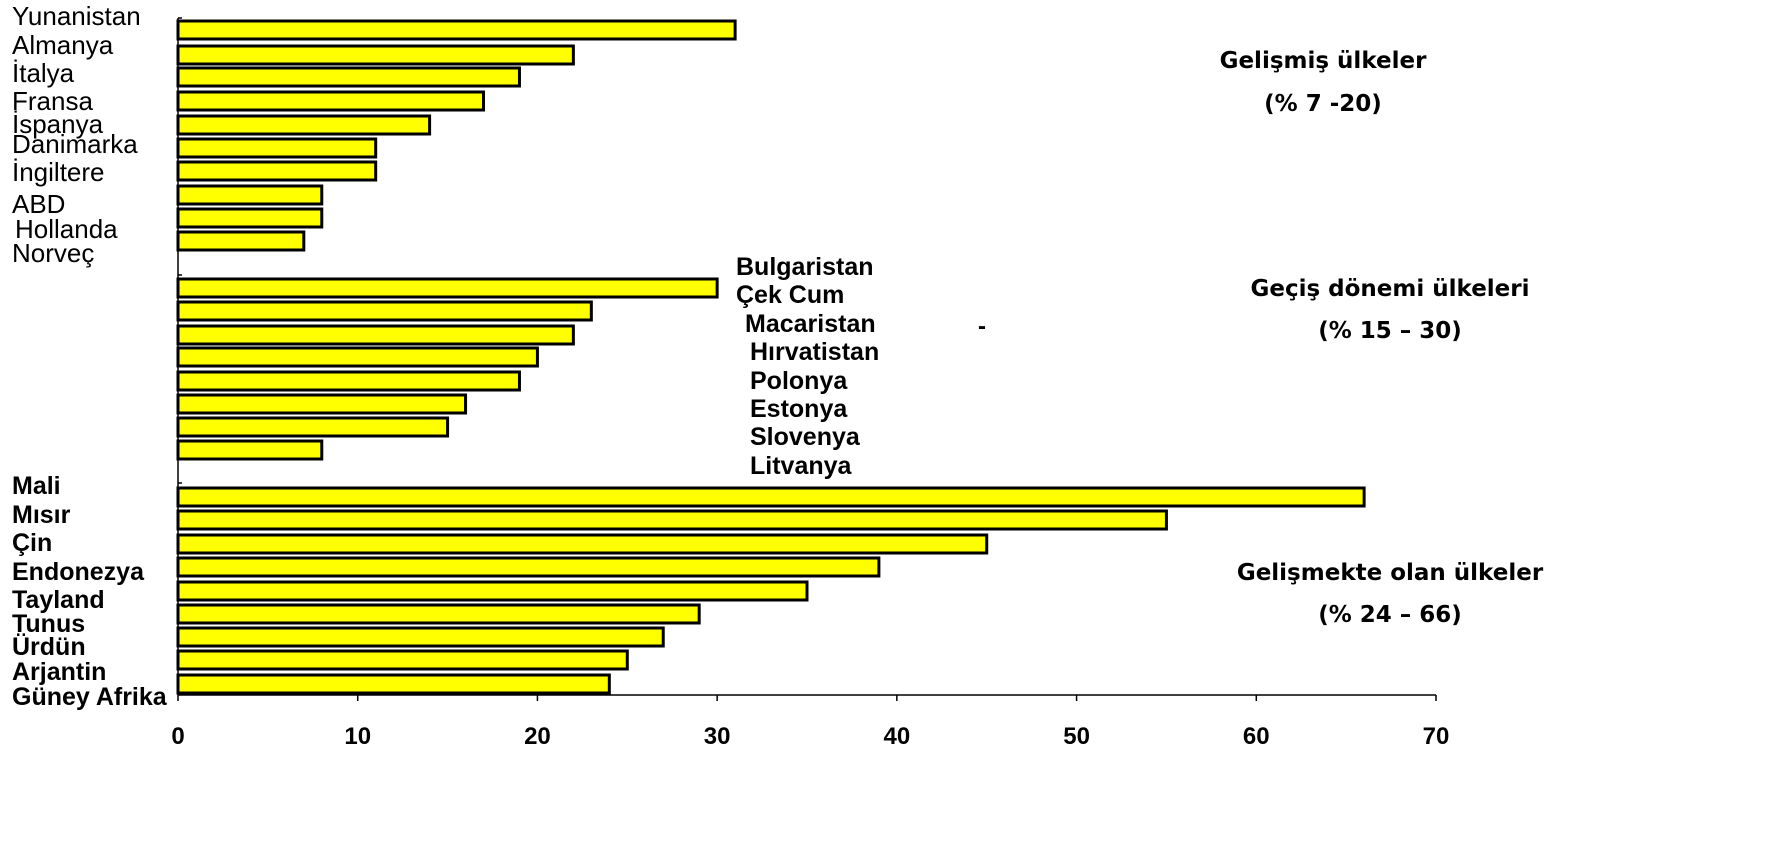  Describe the element at coordinates (52, 101) in the screenshot. I see `category-label: Fransa` at that location.